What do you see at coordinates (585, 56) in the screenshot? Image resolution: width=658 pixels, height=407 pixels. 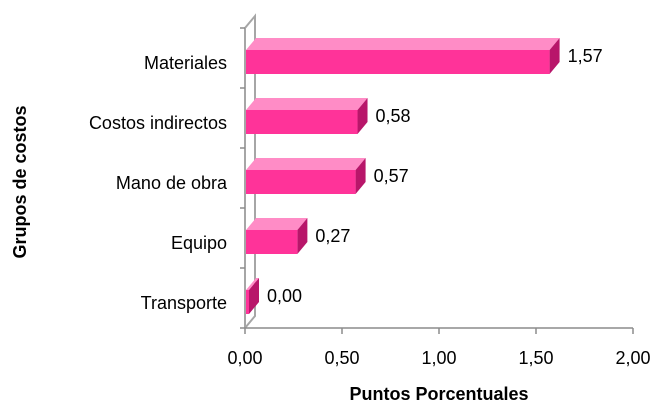 I see `data-label: 1,57` at bounding box center [585, 56].